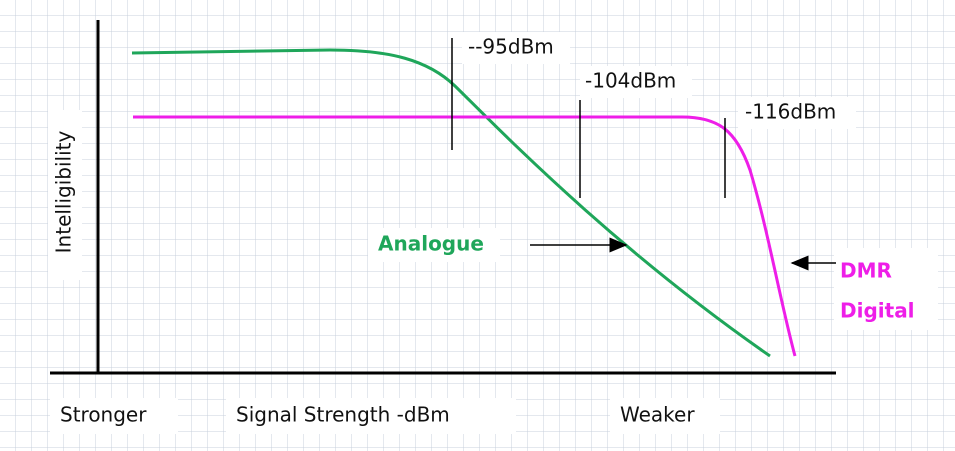 The height and width of the screenshot is (451, 955). What do you see at coordinates (657, 415) in the screenshot?
I see `x-axis-label: Weaker` at bounding box center [657, 415].